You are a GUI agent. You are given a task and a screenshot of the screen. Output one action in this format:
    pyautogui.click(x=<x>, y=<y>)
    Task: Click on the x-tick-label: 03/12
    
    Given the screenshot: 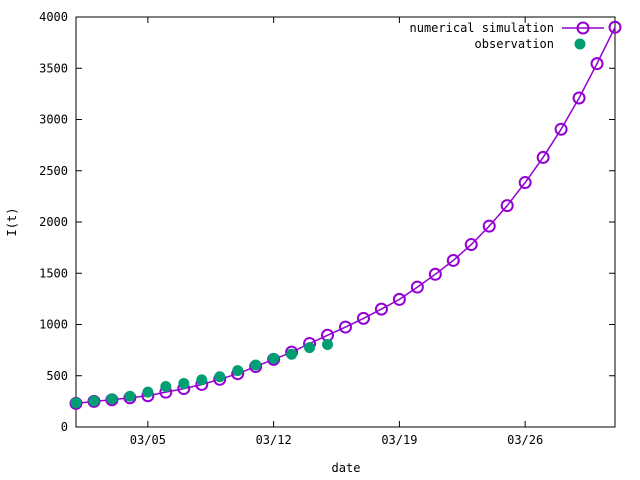 What is the action you would take?
    pyautogui.click(x=274, y=440)
    